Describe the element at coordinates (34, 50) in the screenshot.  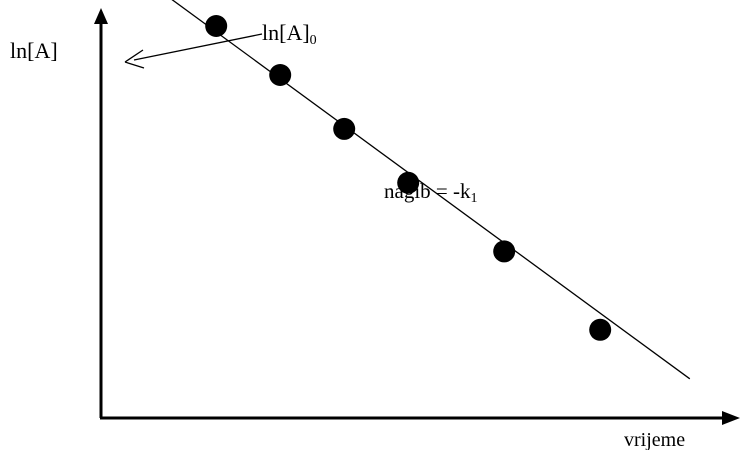
I see `y-axis-label: ln[A]` at that location.